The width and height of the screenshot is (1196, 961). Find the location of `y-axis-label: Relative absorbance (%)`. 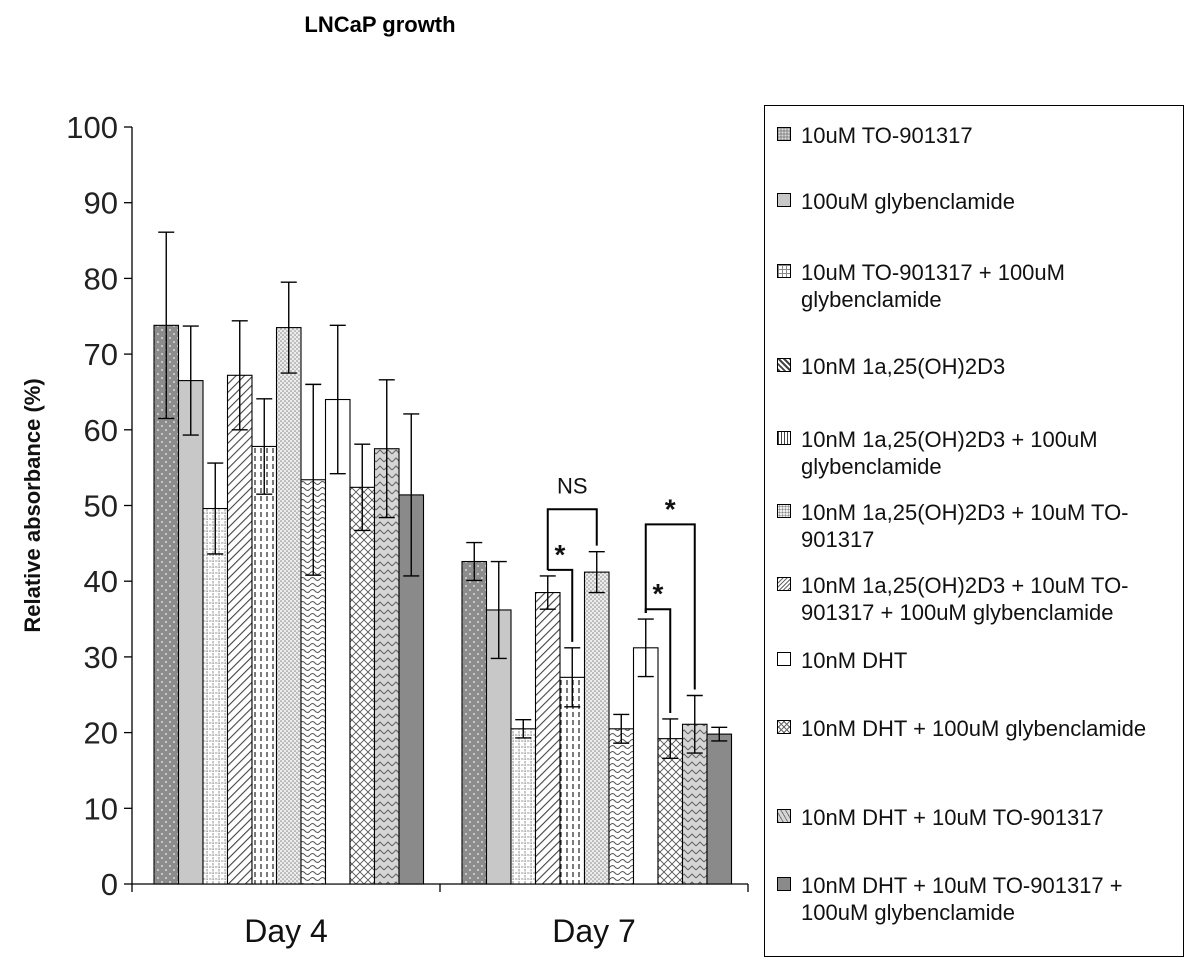

y-axis-label: Relative absorbance (%) is located at coordinates (32, 505).